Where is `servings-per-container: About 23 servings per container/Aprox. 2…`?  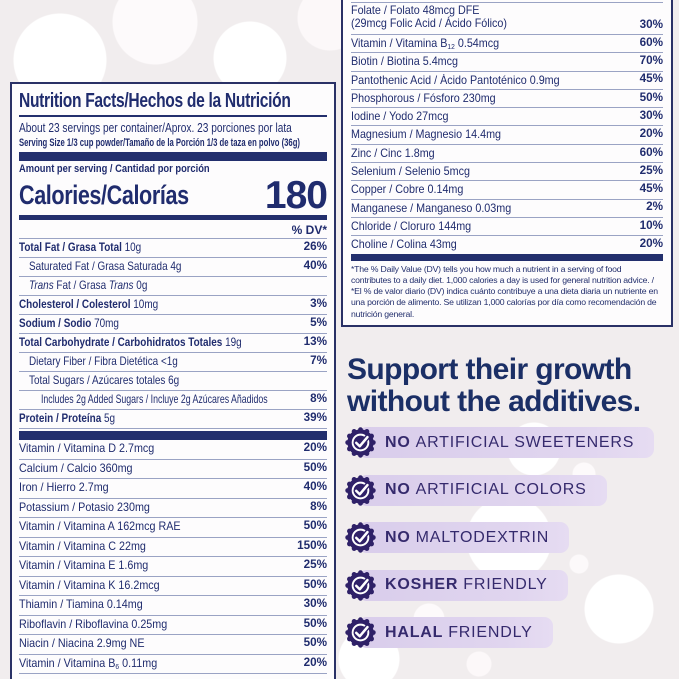 servings-per-container: About 23 servings per container/Aprox. 2… is located at coordinates (155, 127).